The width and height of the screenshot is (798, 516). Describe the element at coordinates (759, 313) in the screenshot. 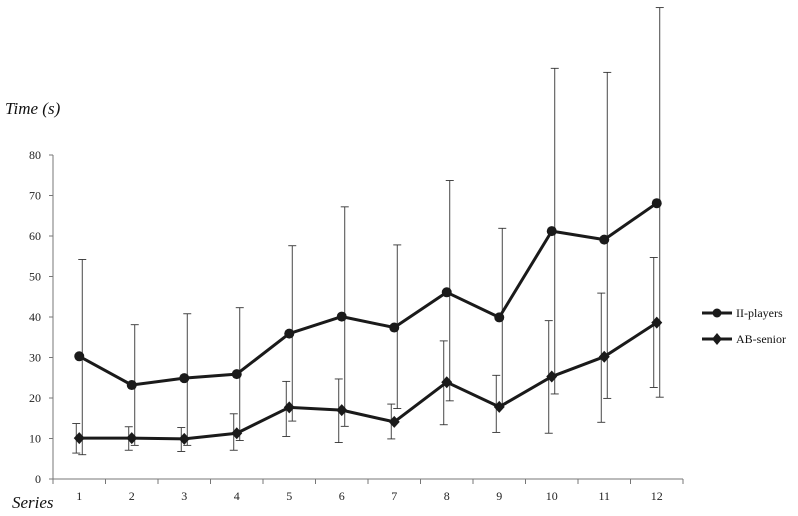

I see `legend-label-ii-players: II-players` at that location.